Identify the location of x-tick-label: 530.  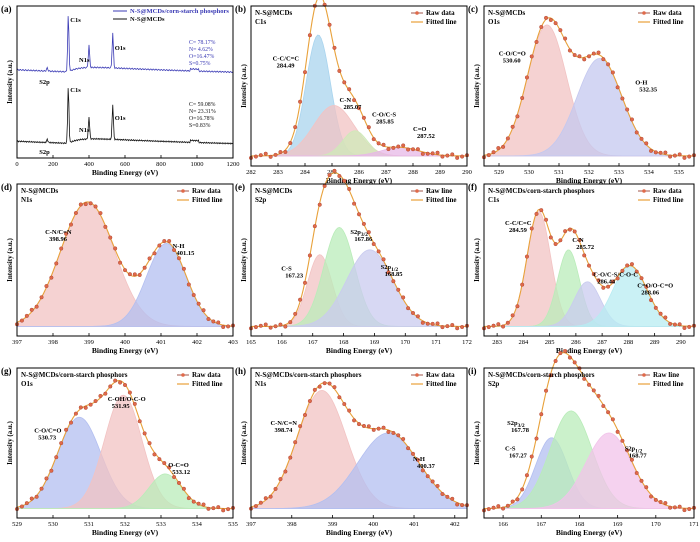
(53, 524).